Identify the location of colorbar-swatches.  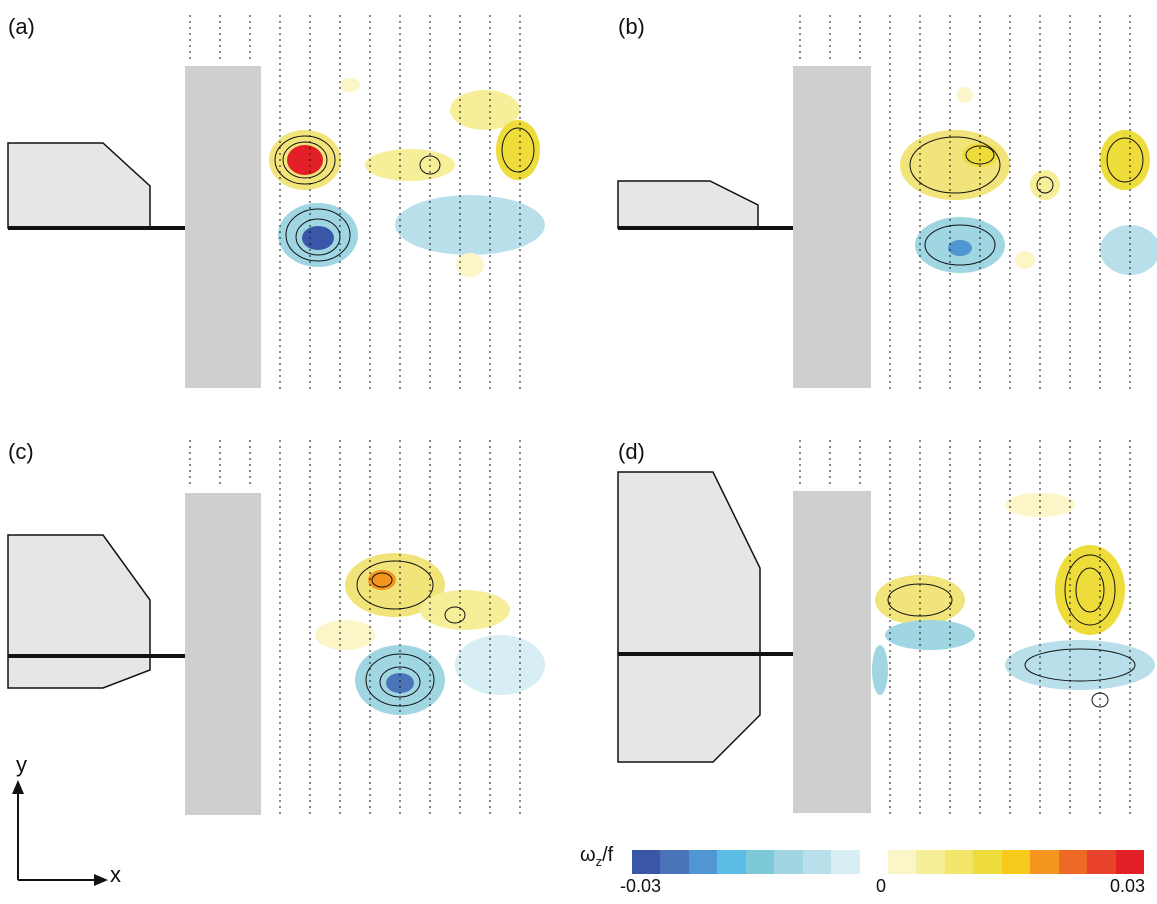
(888, 862).